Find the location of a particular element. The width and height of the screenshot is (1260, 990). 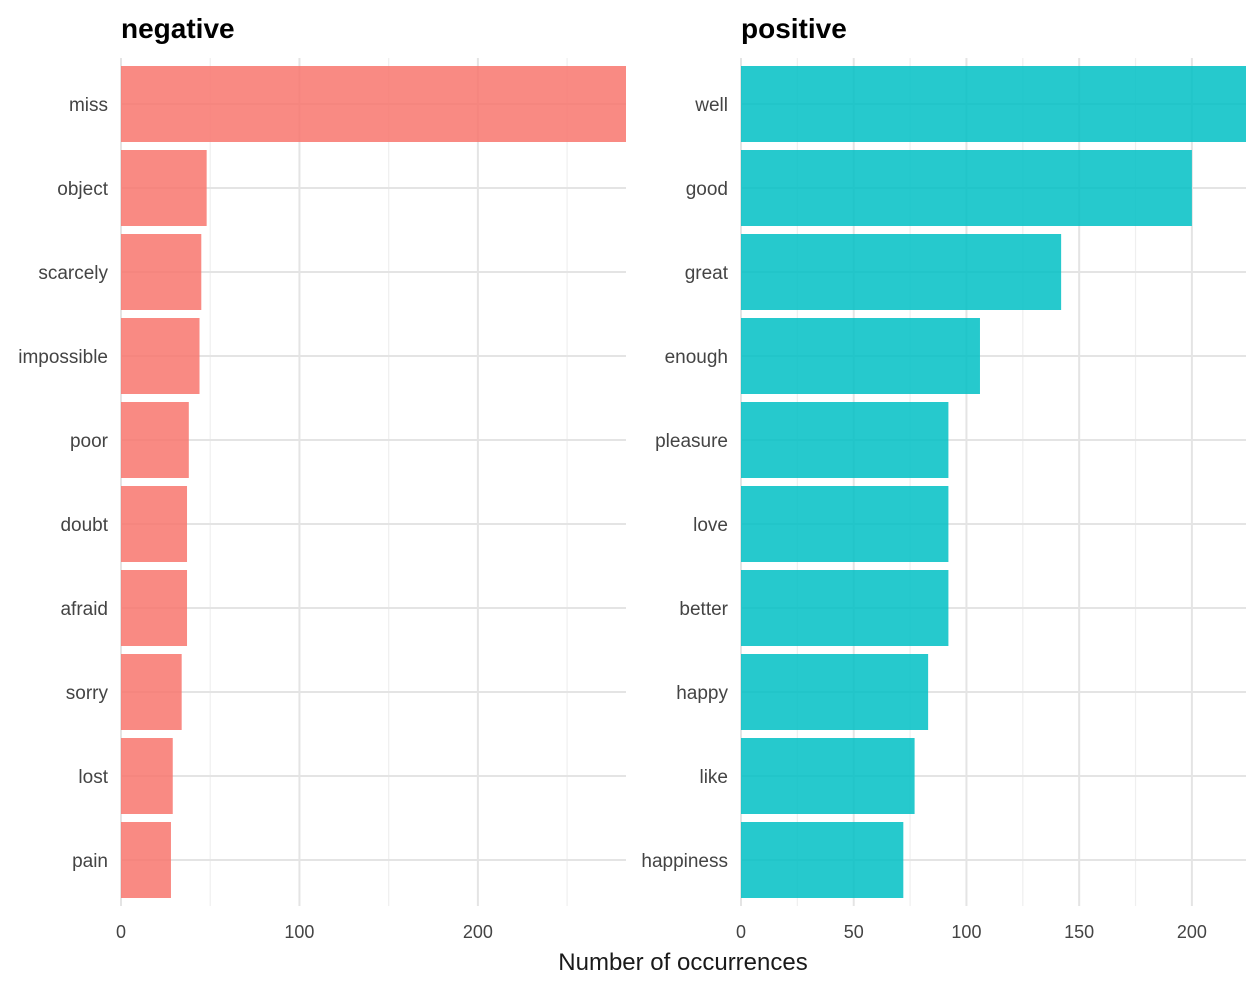

category-label: great is located at coordinates (707, 273).